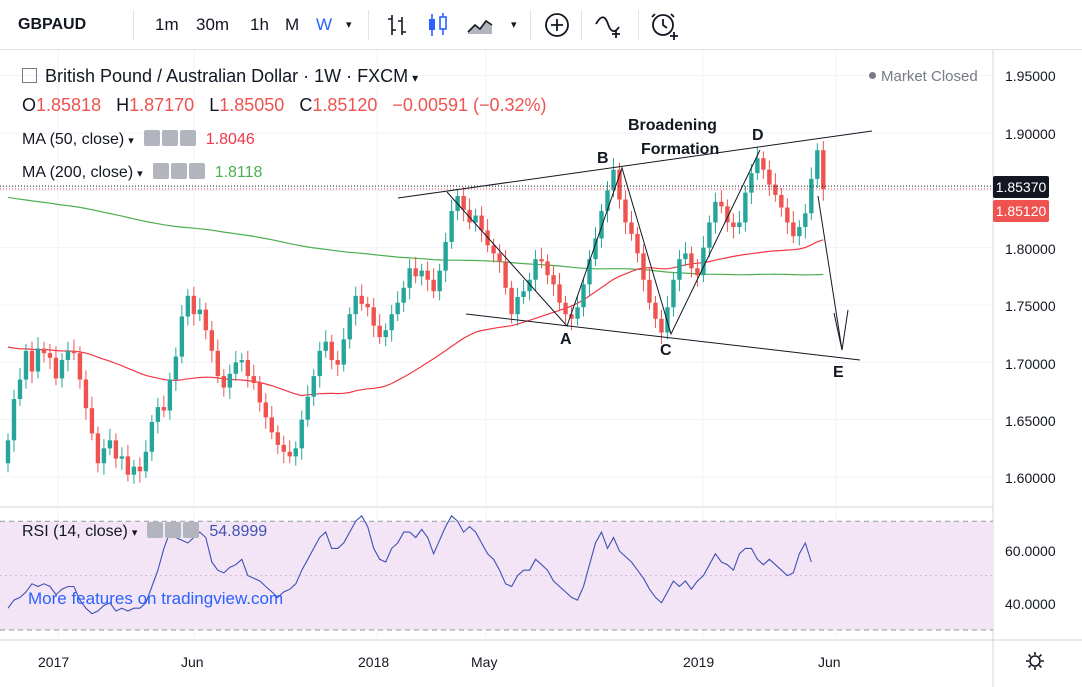 The image size is (1082, 687). Describe the element at coordinates (480, 25) in the screenshot. I see `area-style-icon` at that location.